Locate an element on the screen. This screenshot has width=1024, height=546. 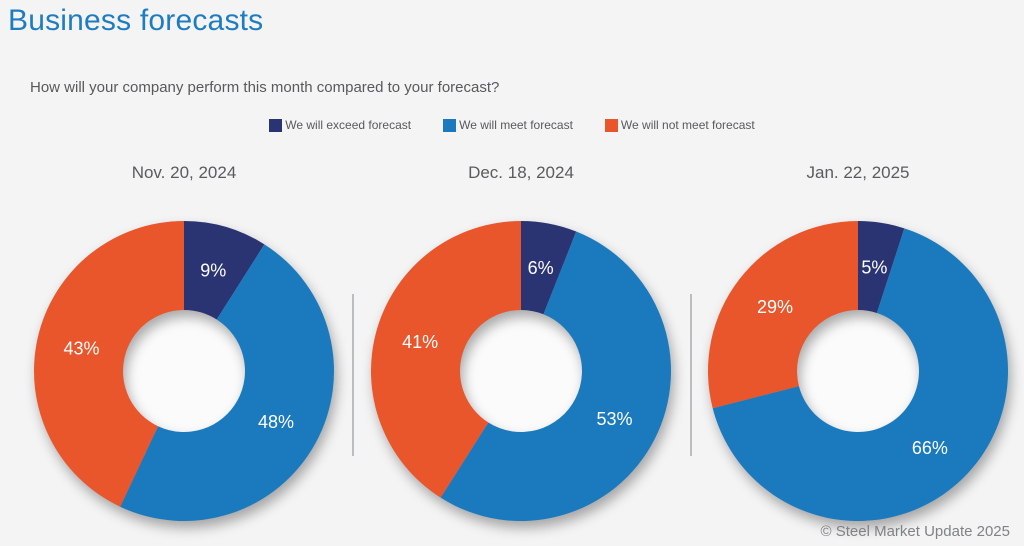
chart-date-label: Jan. 22, 2025 is located at coordinates (858, 172).